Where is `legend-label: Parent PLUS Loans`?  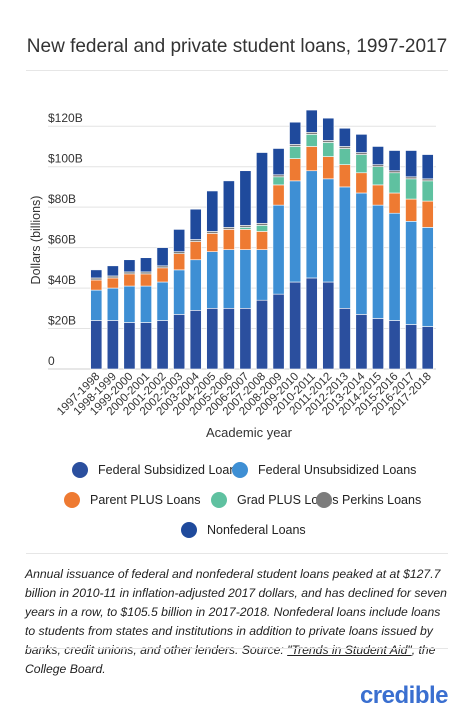
legend-label: Parent PLUS Loans is located at coordinates (145, 500).